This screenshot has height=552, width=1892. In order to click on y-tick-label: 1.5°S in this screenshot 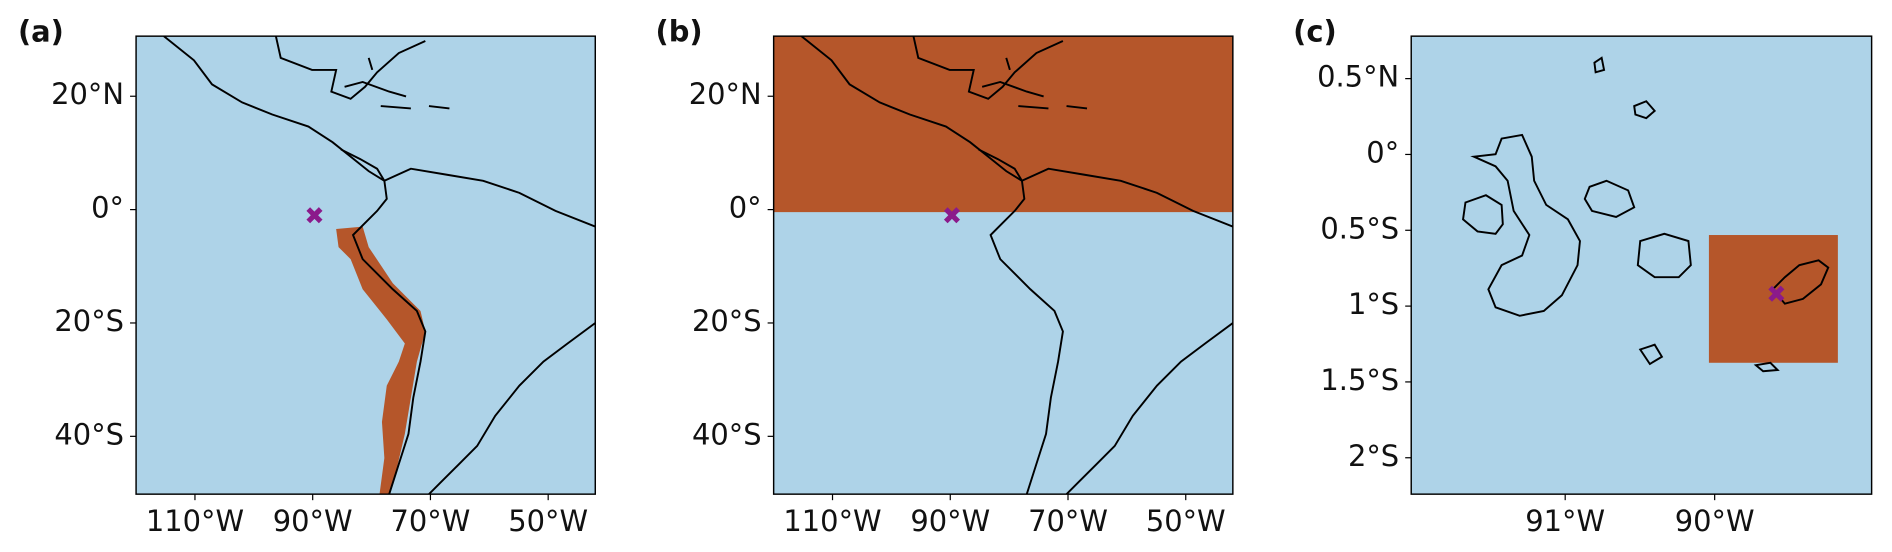, I will do `click(1359, 380)`.